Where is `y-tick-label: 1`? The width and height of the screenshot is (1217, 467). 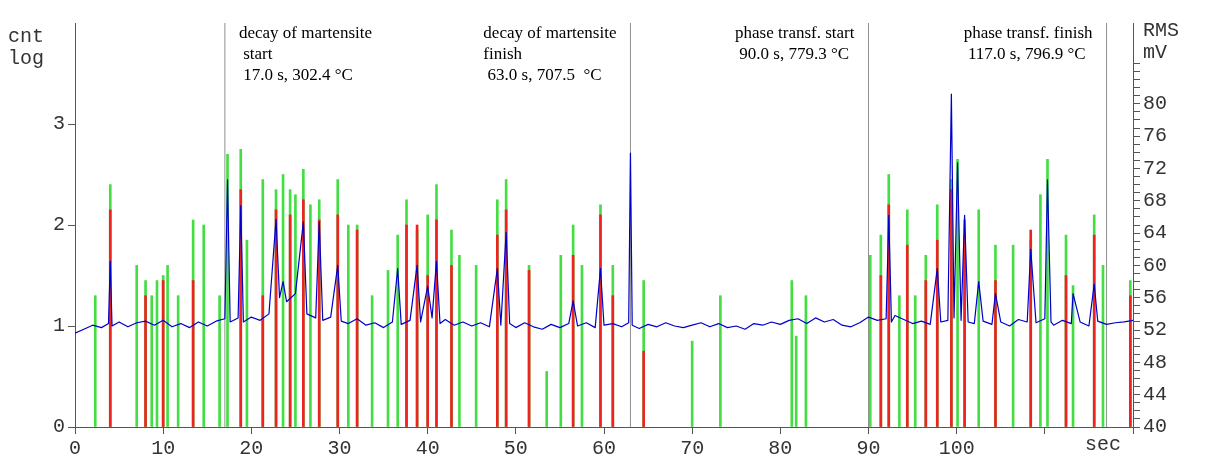 y-tick-label: 1 is located at coordinates (58, 326).